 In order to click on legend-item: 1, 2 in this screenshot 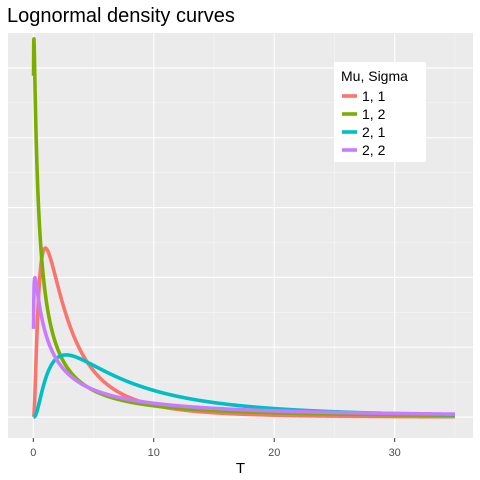, I will do `click(364, 114)`.